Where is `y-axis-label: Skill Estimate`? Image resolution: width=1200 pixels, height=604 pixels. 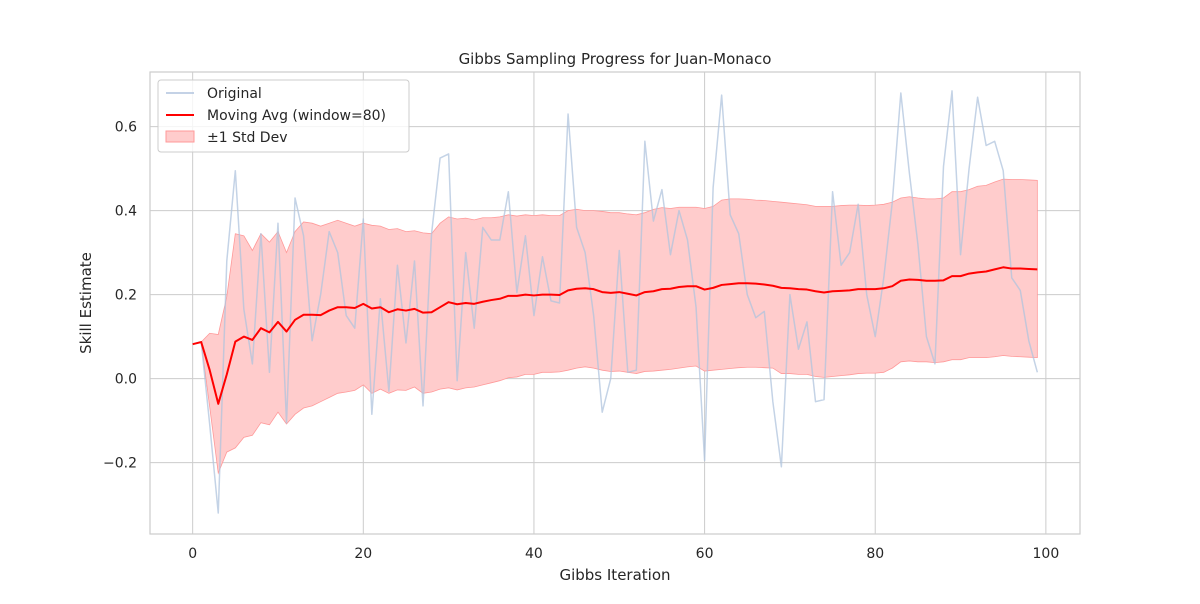 y-axis-label: Skill Estimate is located at coordinates (86, 303).